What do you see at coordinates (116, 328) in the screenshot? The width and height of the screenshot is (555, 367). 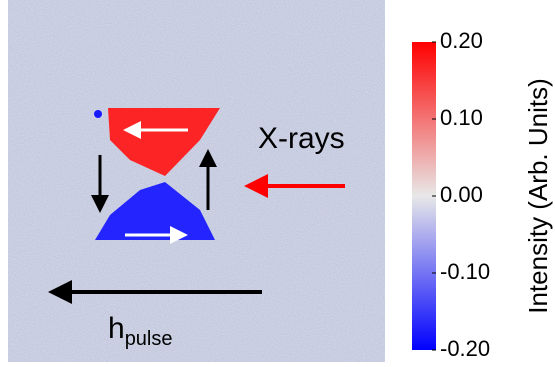 I see `field-symbol: h` at bounding box center [116, 328].